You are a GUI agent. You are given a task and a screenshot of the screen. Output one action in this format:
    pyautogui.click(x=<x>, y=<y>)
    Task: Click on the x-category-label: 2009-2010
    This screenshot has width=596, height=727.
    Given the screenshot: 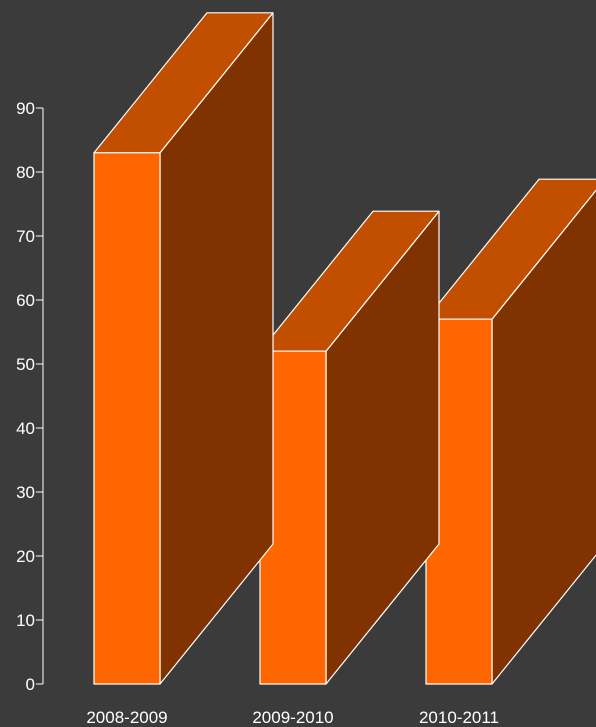 What is the action you would take?
    pyautogui.click(x=292, y=717)
    